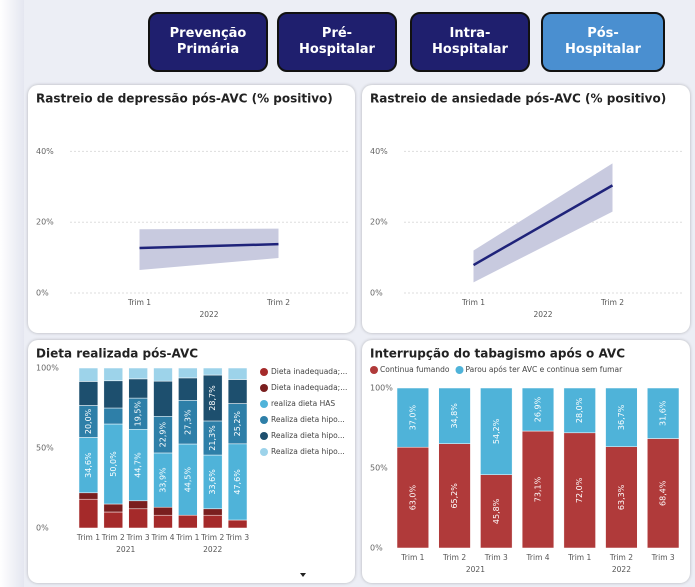  I want to click on data-label: 47,6%, so click(237, 482).